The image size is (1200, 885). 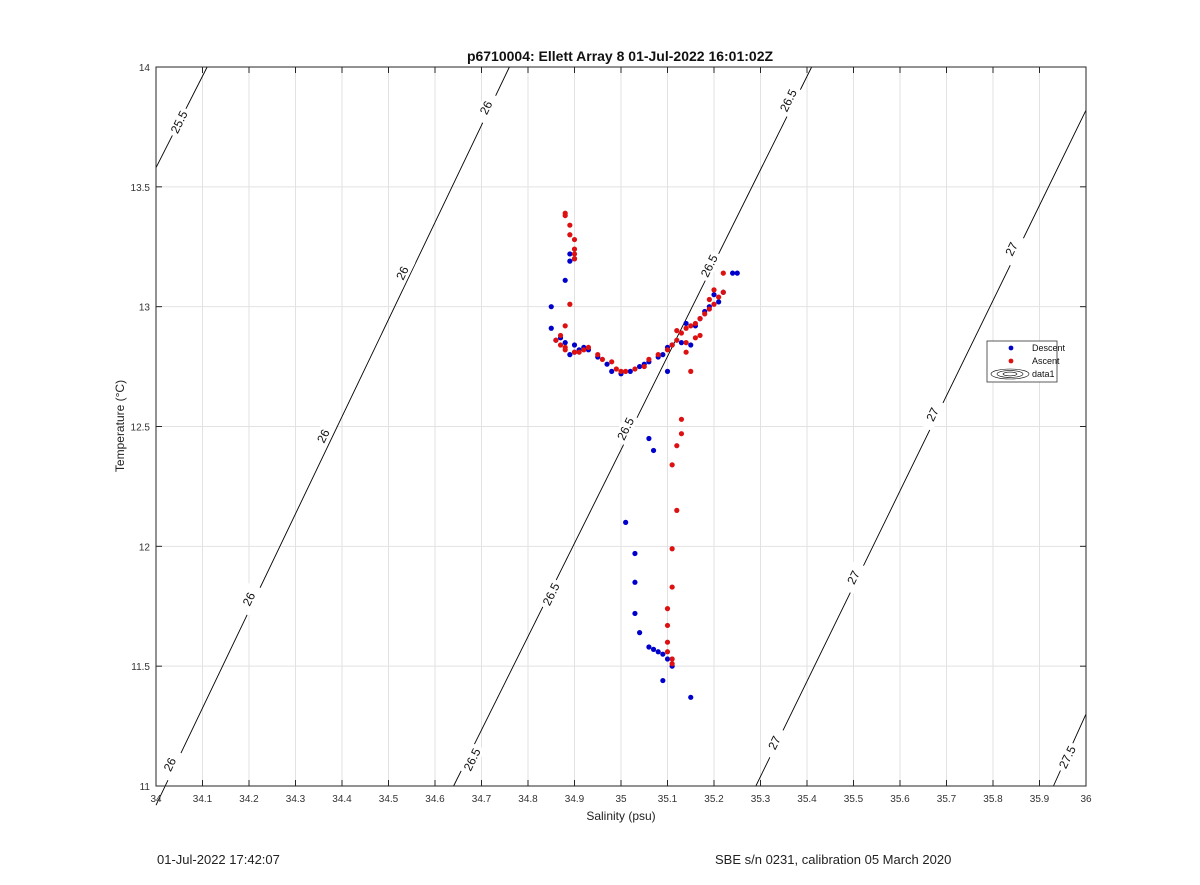 I want to click on legend-label-descent: Descent, so click(x=1049, y=348).